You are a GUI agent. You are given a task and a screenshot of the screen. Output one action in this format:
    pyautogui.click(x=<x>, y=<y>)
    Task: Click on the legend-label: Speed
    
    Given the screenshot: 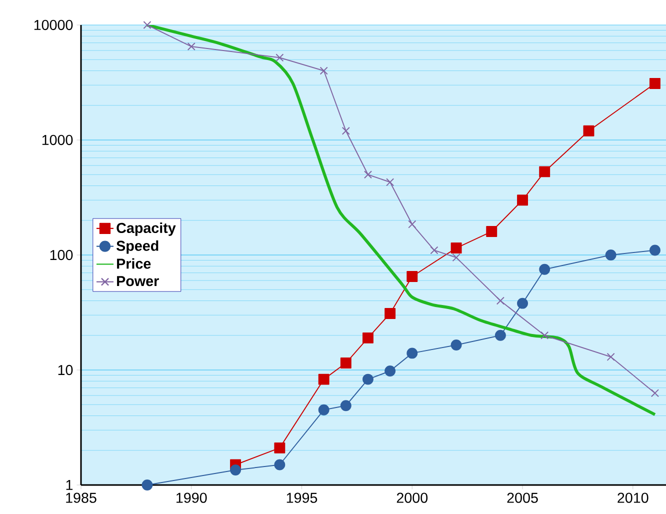 What is the action you would take?
    pyautogui.click(x=137, y=247)
    